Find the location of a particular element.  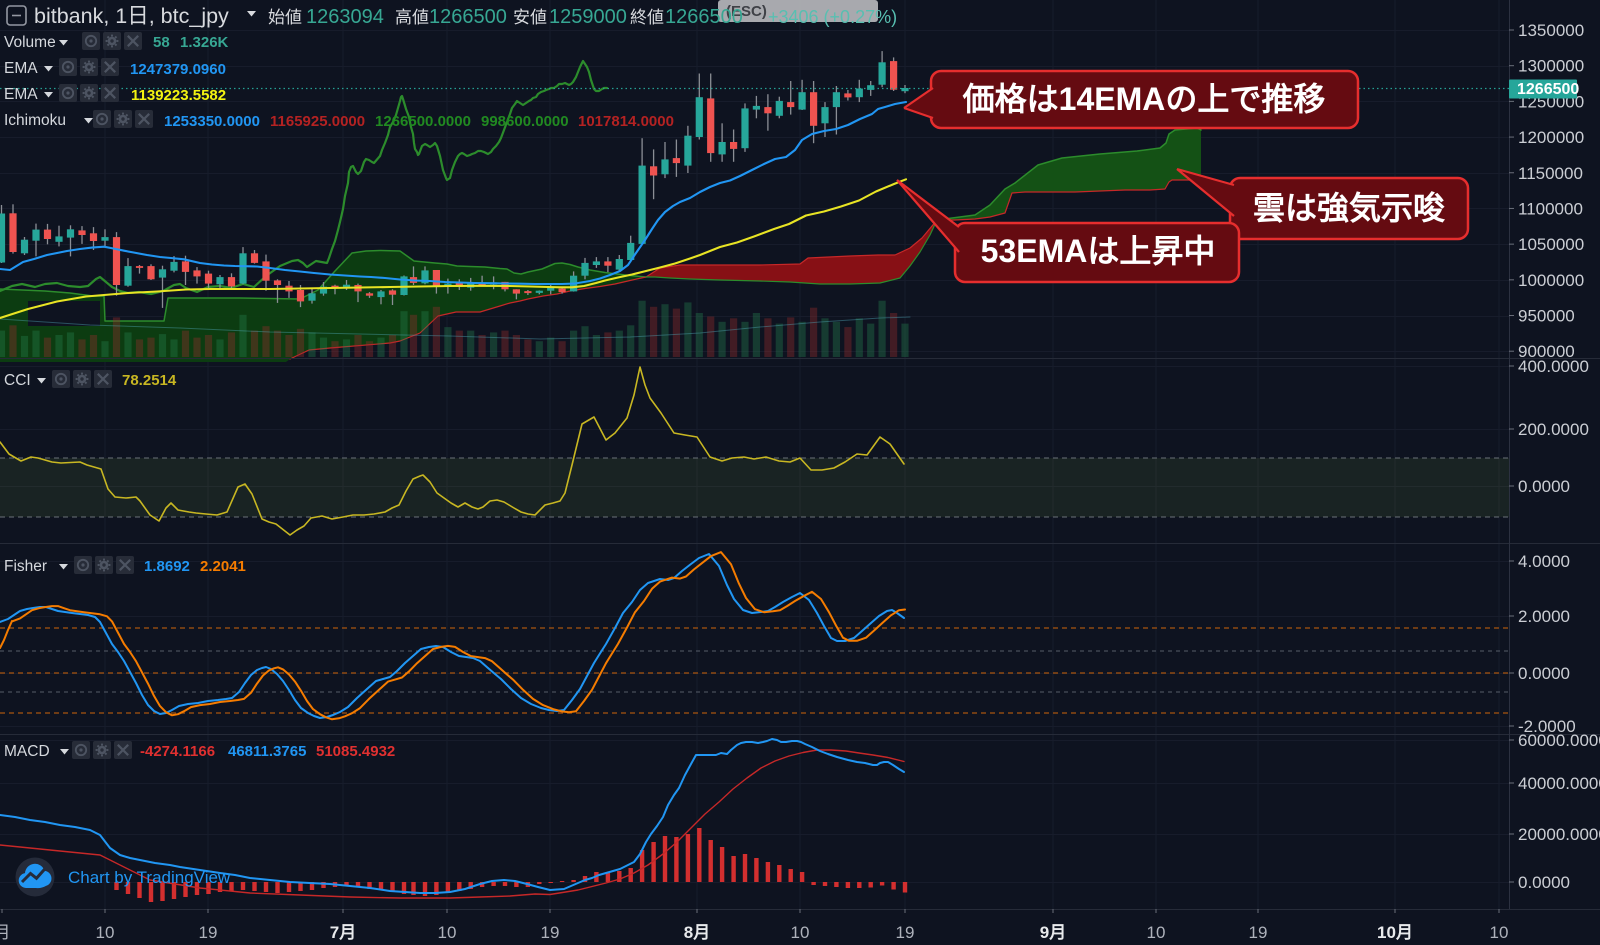

svg-text: 1259000 is located at coordinates (588, 17).